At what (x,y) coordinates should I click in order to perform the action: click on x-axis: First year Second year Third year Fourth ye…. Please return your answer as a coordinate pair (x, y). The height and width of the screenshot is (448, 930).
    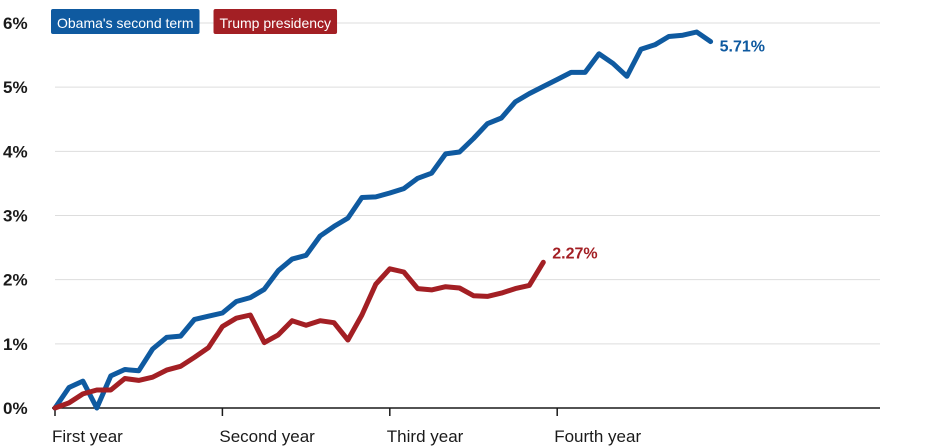
    Looking at the image, I should click on (466, 426).